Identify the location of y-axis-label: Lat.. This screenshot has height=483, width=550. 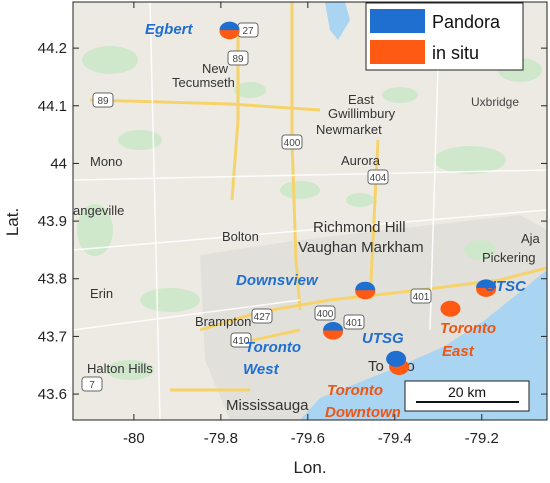
(12, 222).